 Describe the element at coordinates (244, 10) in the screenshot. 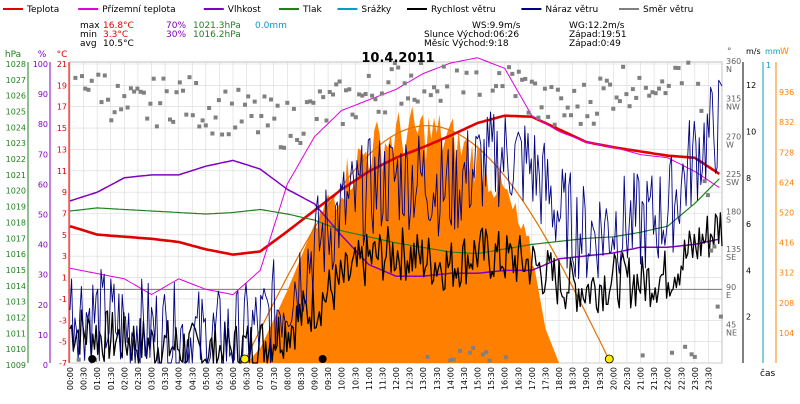

I see `legend-label: Vlhkost` at that location.